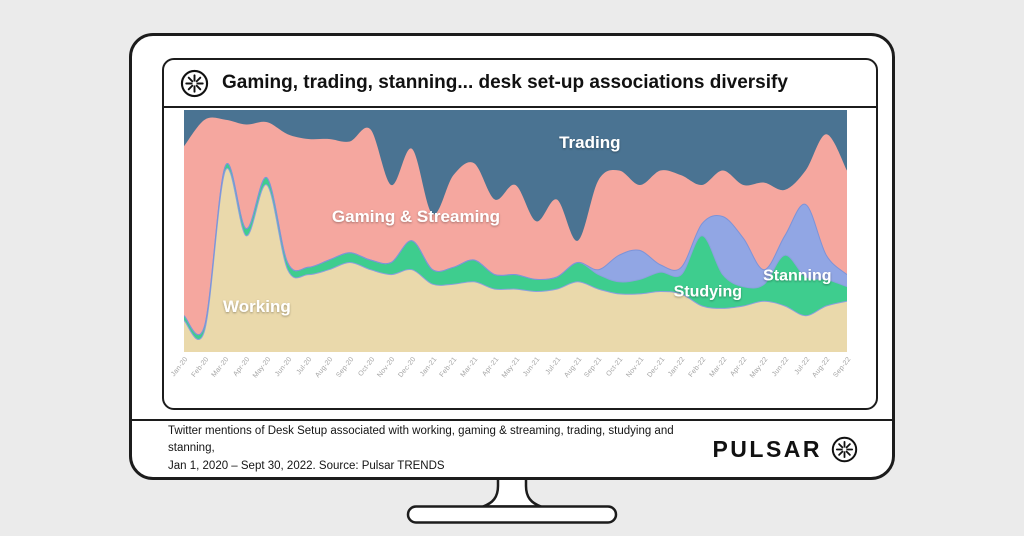  I want to click on x-axis-tick-label: Dec-21, so click(656, 368).